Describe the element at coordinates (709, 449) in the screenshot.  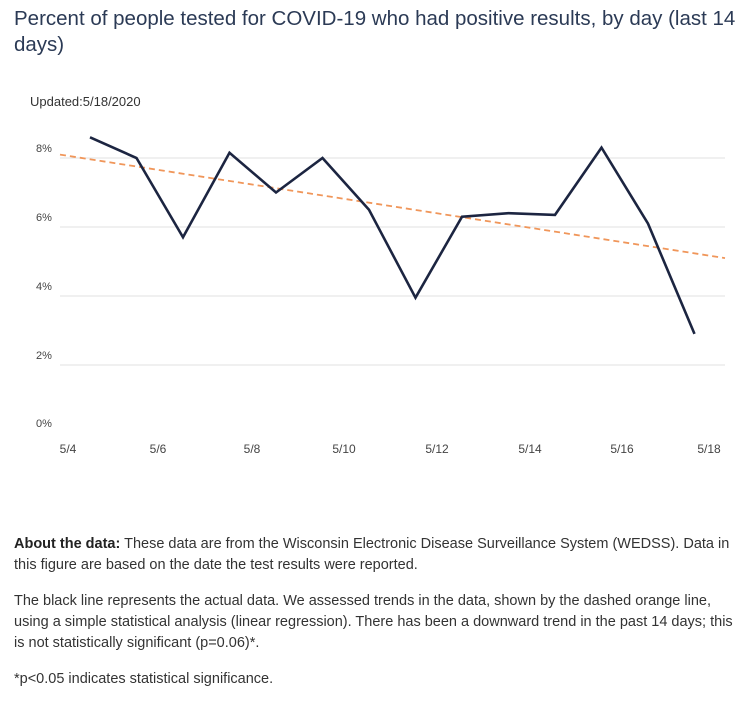
I see `x-tick-label: 5/18` at that location.